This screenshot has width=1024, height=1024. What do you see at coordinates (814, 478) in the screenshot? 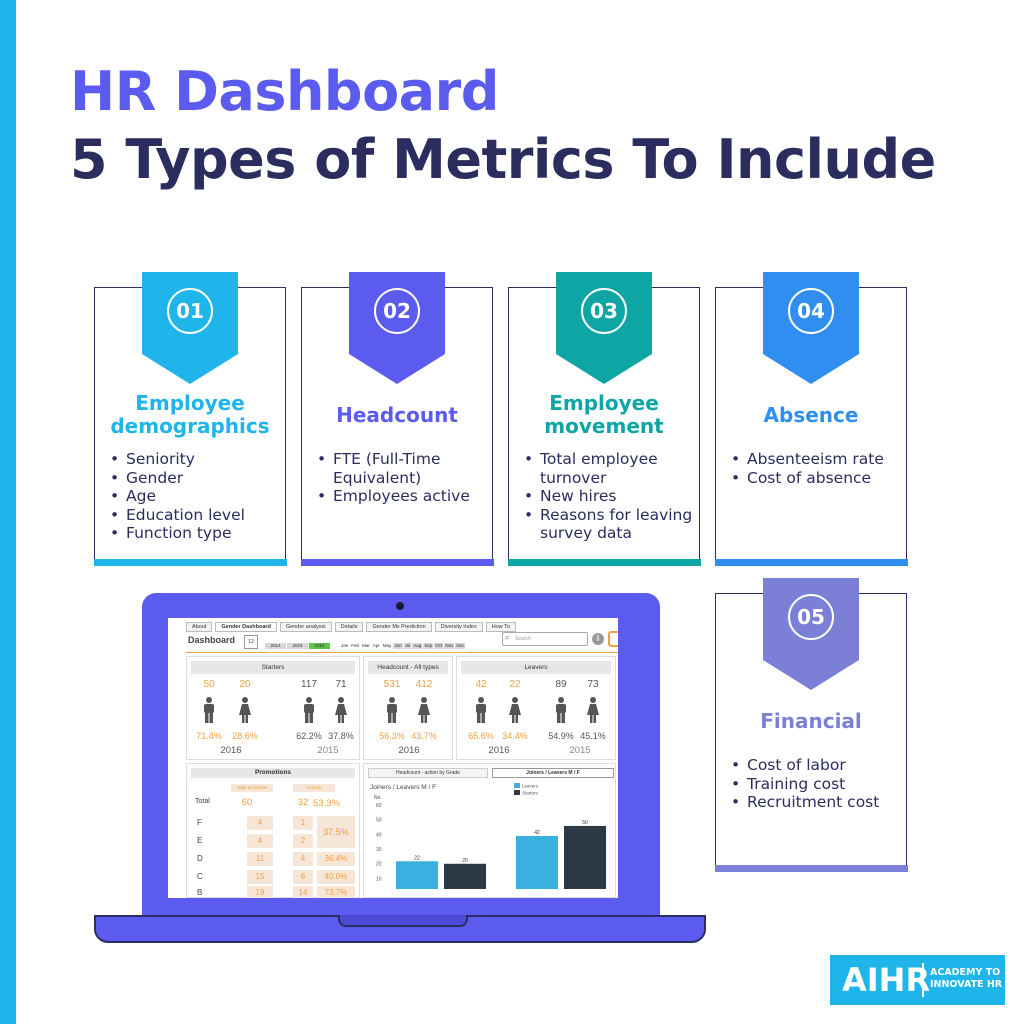
I see `list-item: Cost of absence` at bounding box center [814, 478].